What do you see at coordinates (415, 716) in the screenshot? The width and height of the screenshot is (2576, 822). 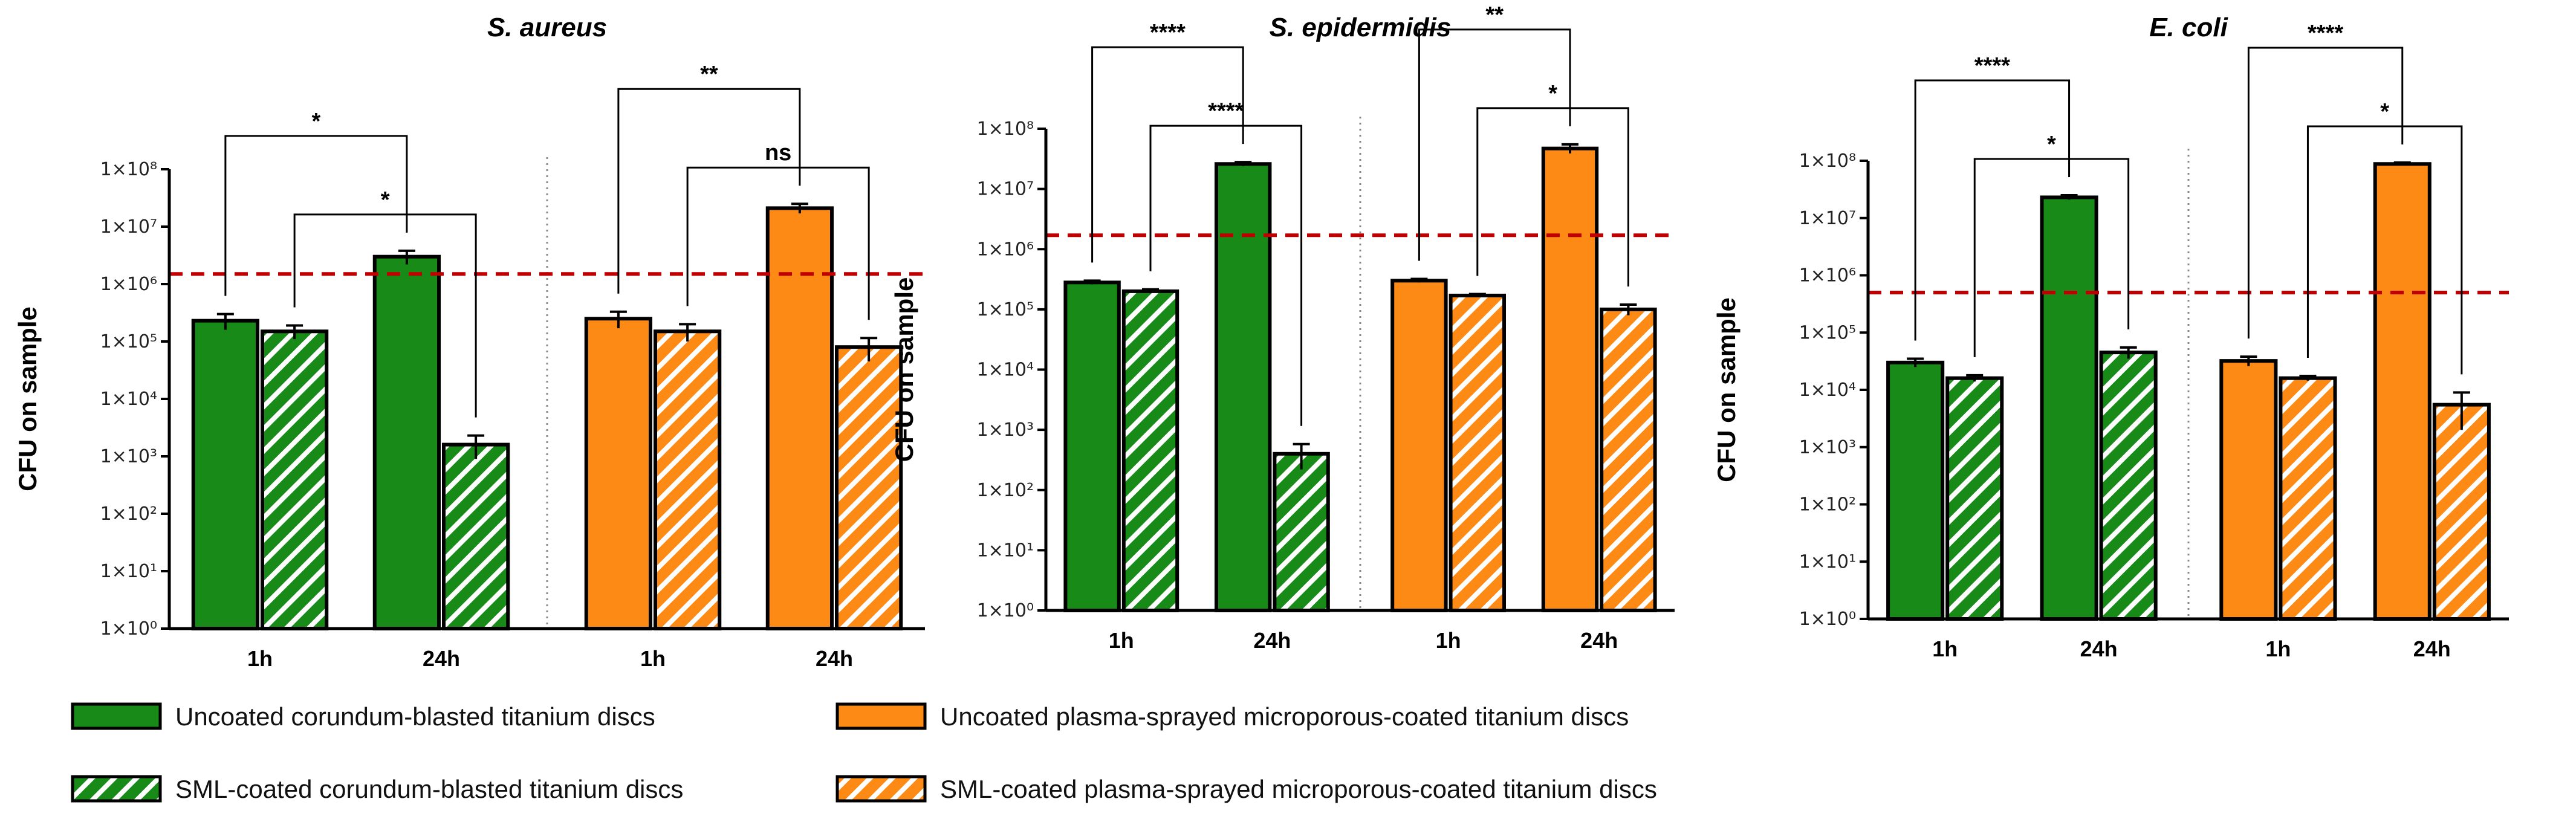 I see `legend-label: Uncoated corundum-blasted titanium discs` at bounding box center [415, 716].